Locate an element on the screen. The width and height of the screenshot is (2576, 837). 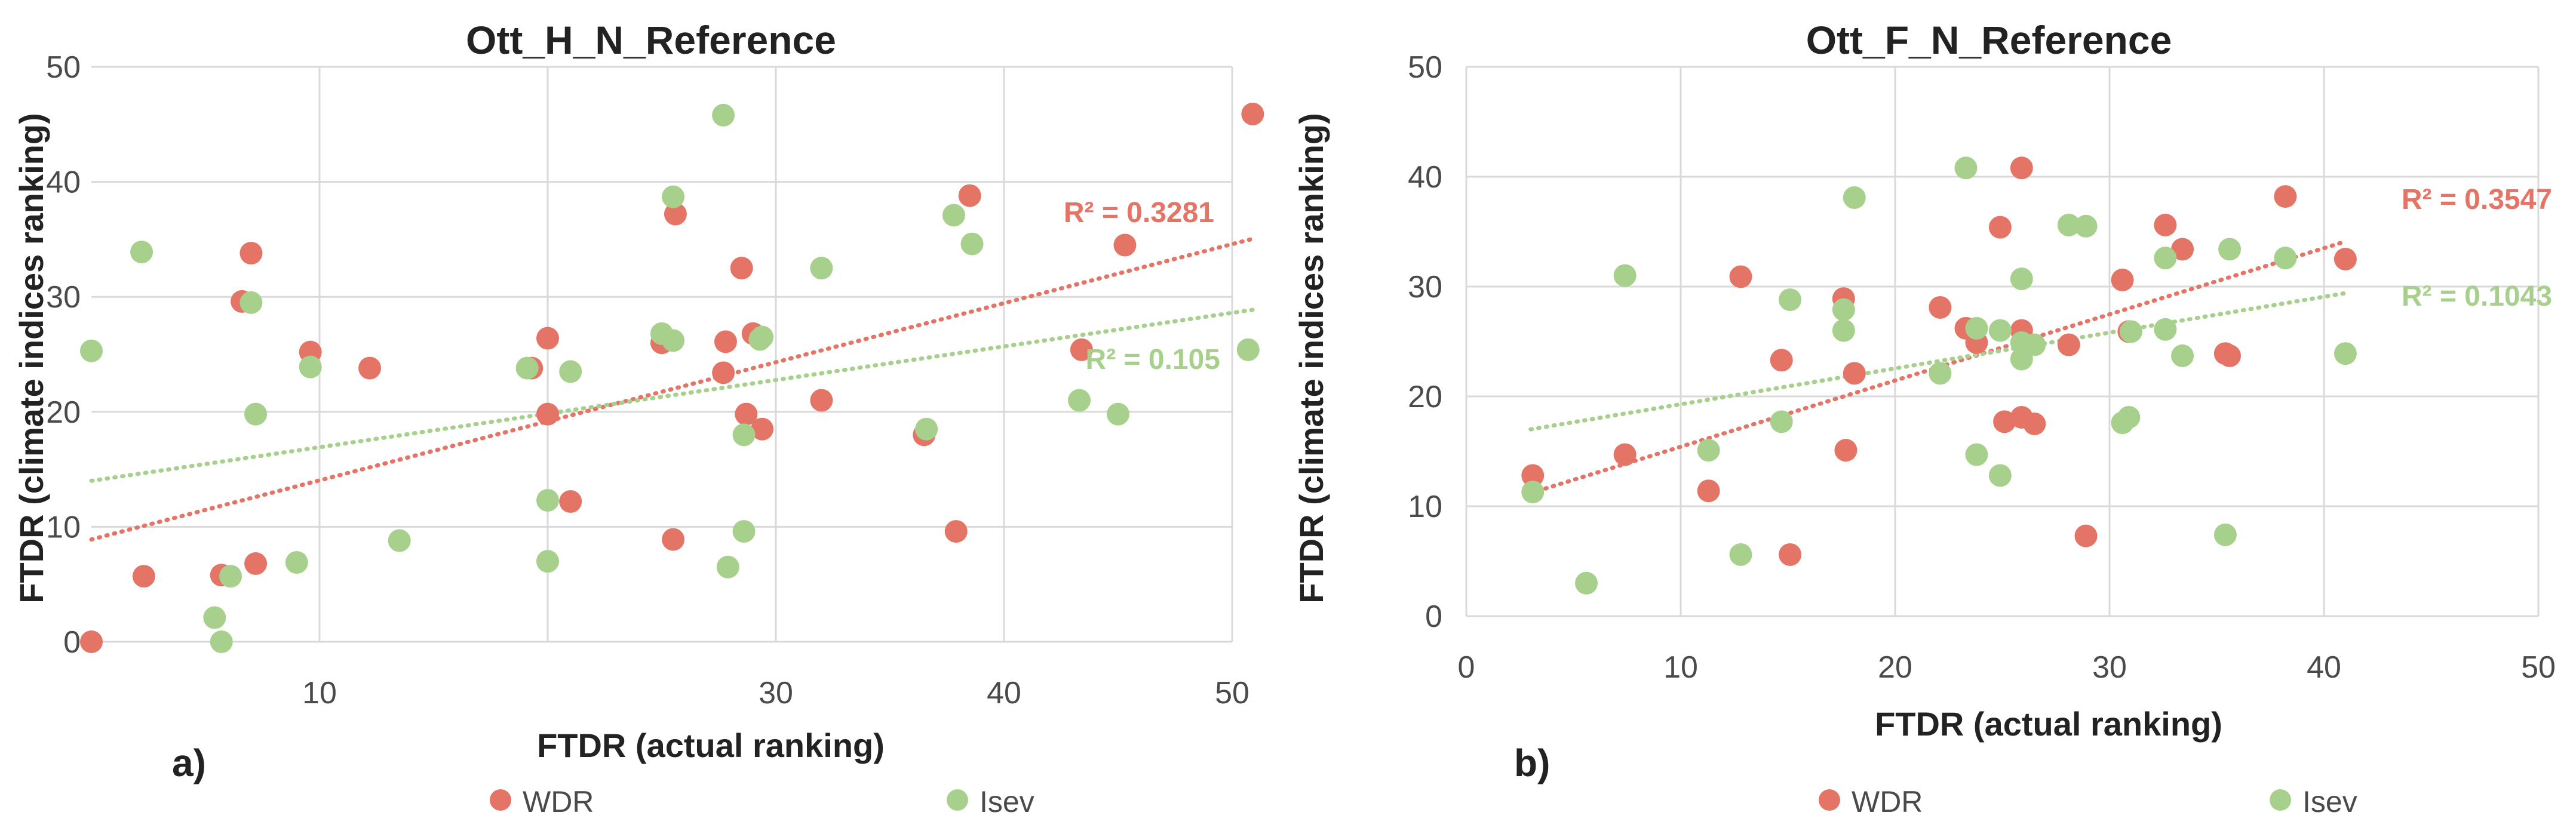
y-tick-label: 30 is located at coordinates (63, 297).